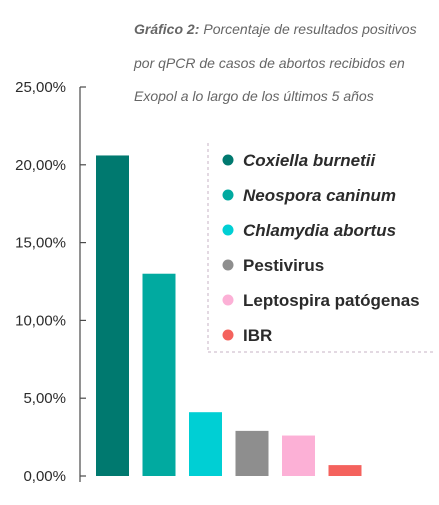  I want to click on title-line-1-text: Porcentaje de resultados positivos, so click(309, 29).